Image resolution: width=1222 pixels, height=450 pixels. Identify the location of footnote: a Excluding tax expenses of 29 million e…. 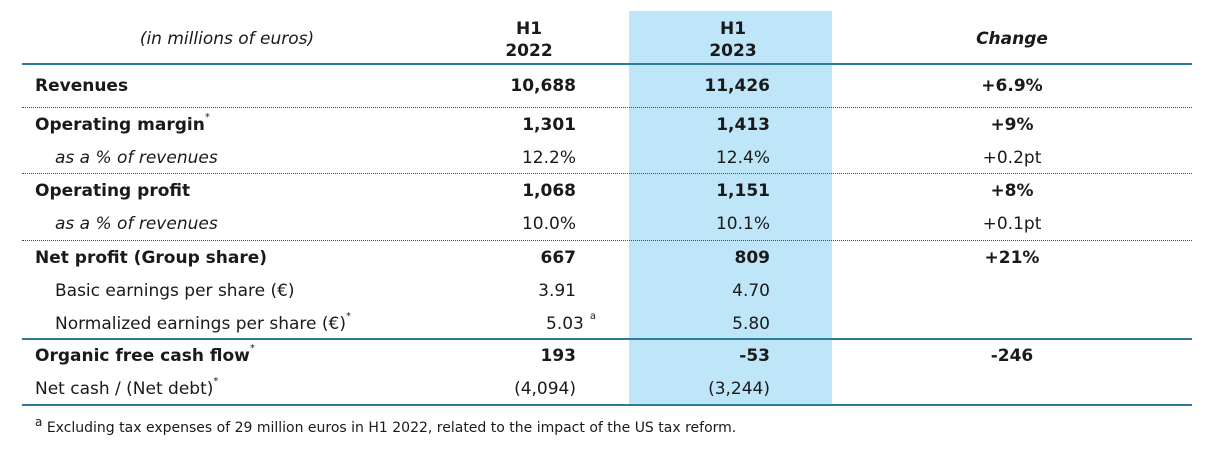
(386, 425).